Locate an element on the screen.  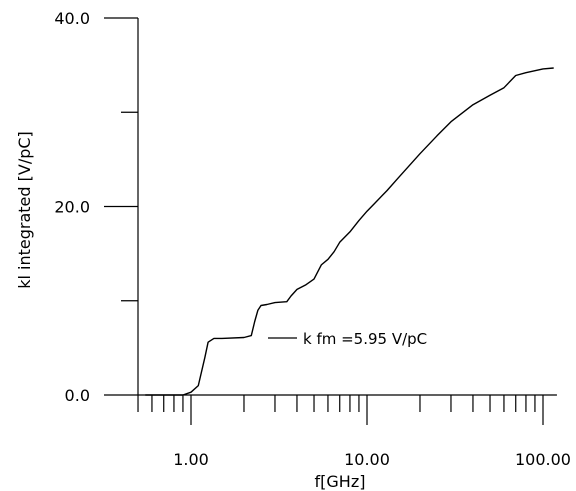
y-tick-label: 20.0 is located at coordinates (72, 207).